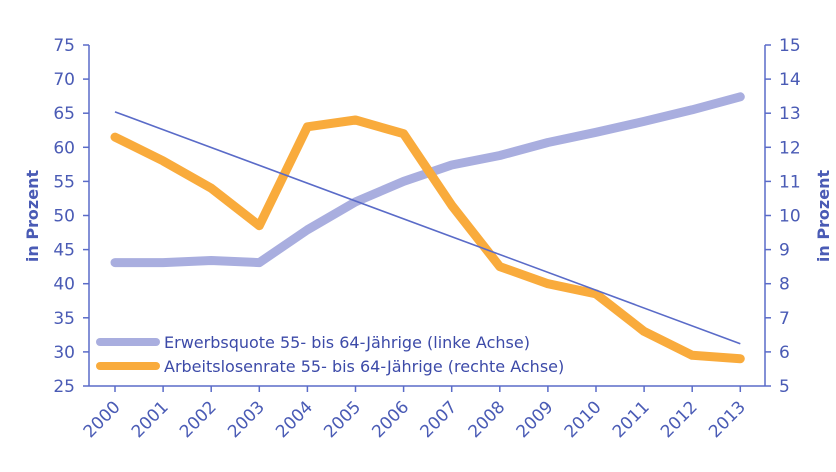 The image size is (836, 472). Describe the element at coordinates (679, 419) in the screenshot. I see `x-tick-label: 2012` at that location.